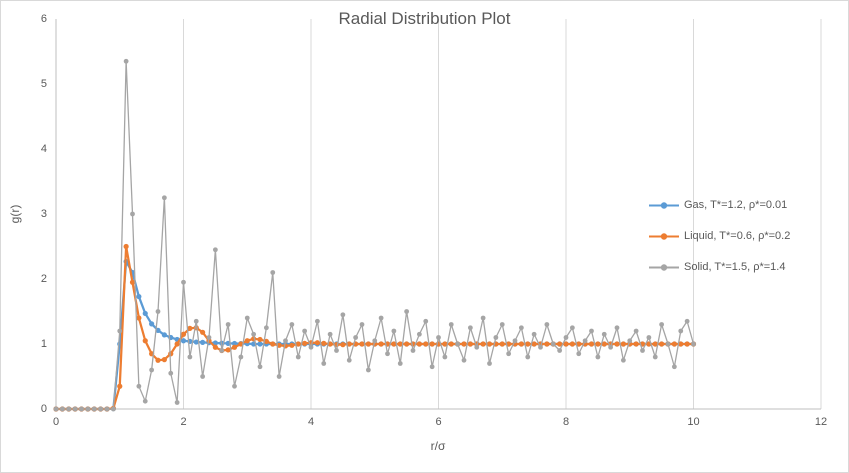  What do you see at coordinates (693, 422) in the screenshot?
I see `x-tick-label: 10` at bounding box center [693, 422].